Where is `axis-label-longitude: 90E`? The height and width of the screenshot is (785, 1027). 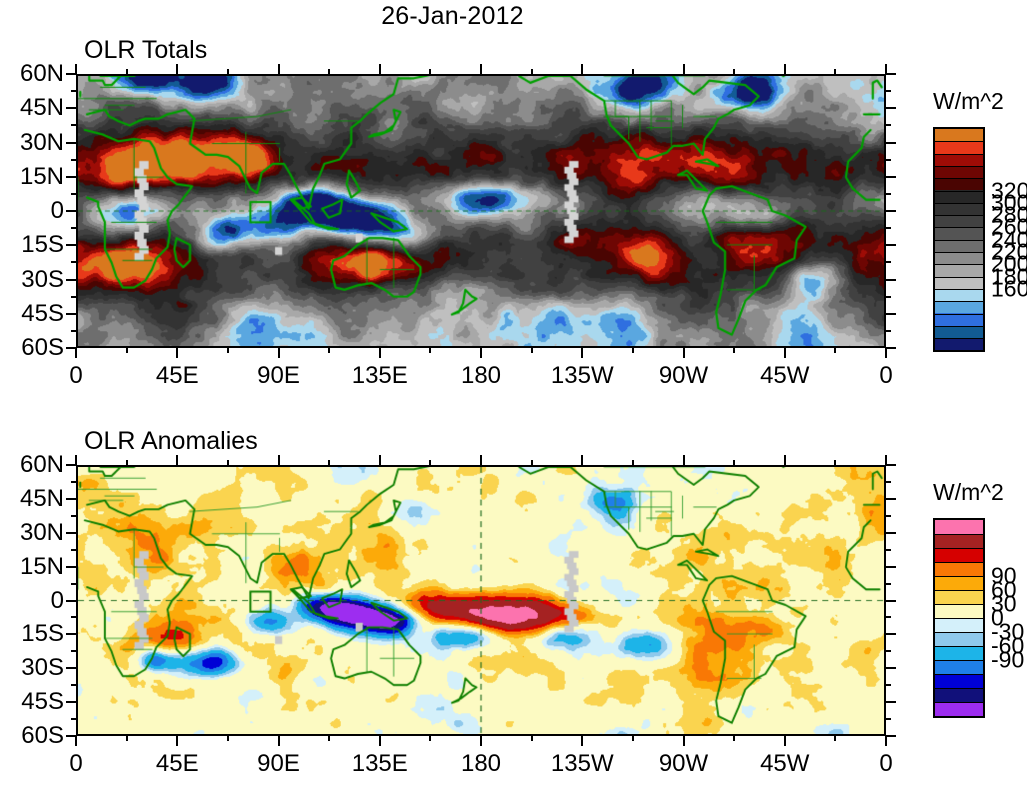 axis-label-longitude: 90E is located at coordinates (278, 375).